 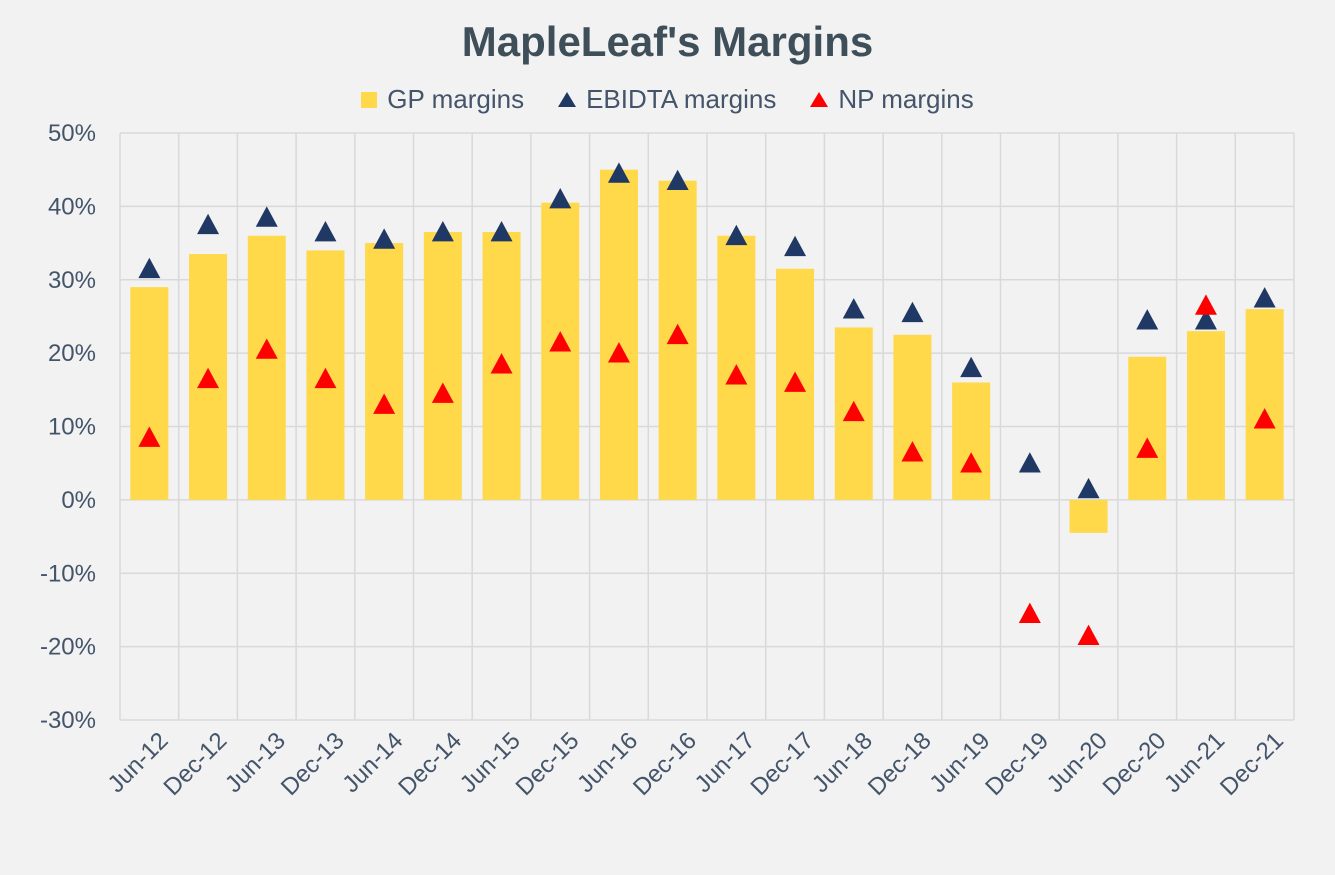 What do you see at coordinates (313, 764) in the screenshot?
I see `x-tick-label: Dec-13` at bounding box center [313, 764].